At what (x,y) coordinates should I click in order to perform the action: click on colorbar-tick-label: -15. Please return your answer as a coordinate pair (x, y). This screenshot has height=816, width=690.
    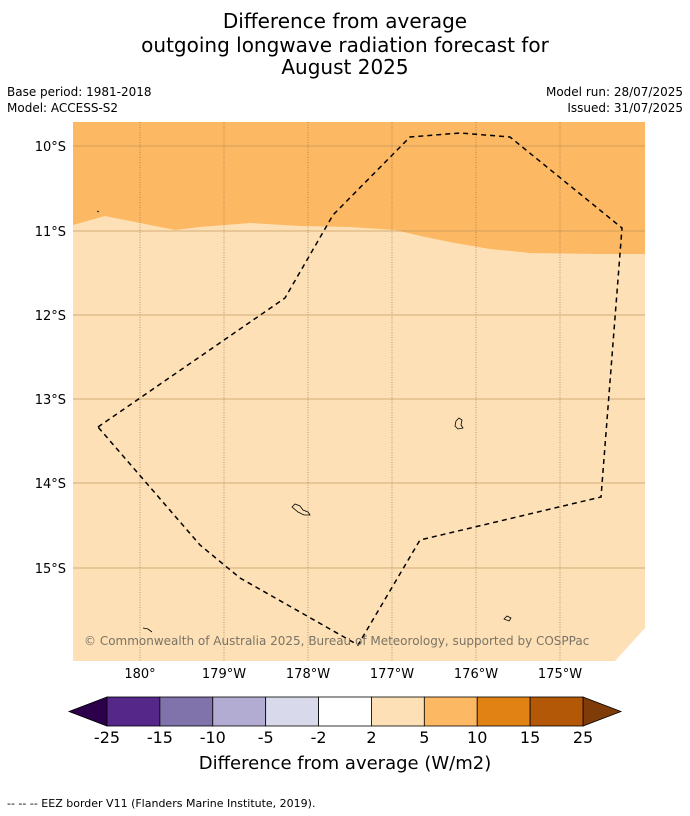
    Looking at the image, I should click on (160, 737).